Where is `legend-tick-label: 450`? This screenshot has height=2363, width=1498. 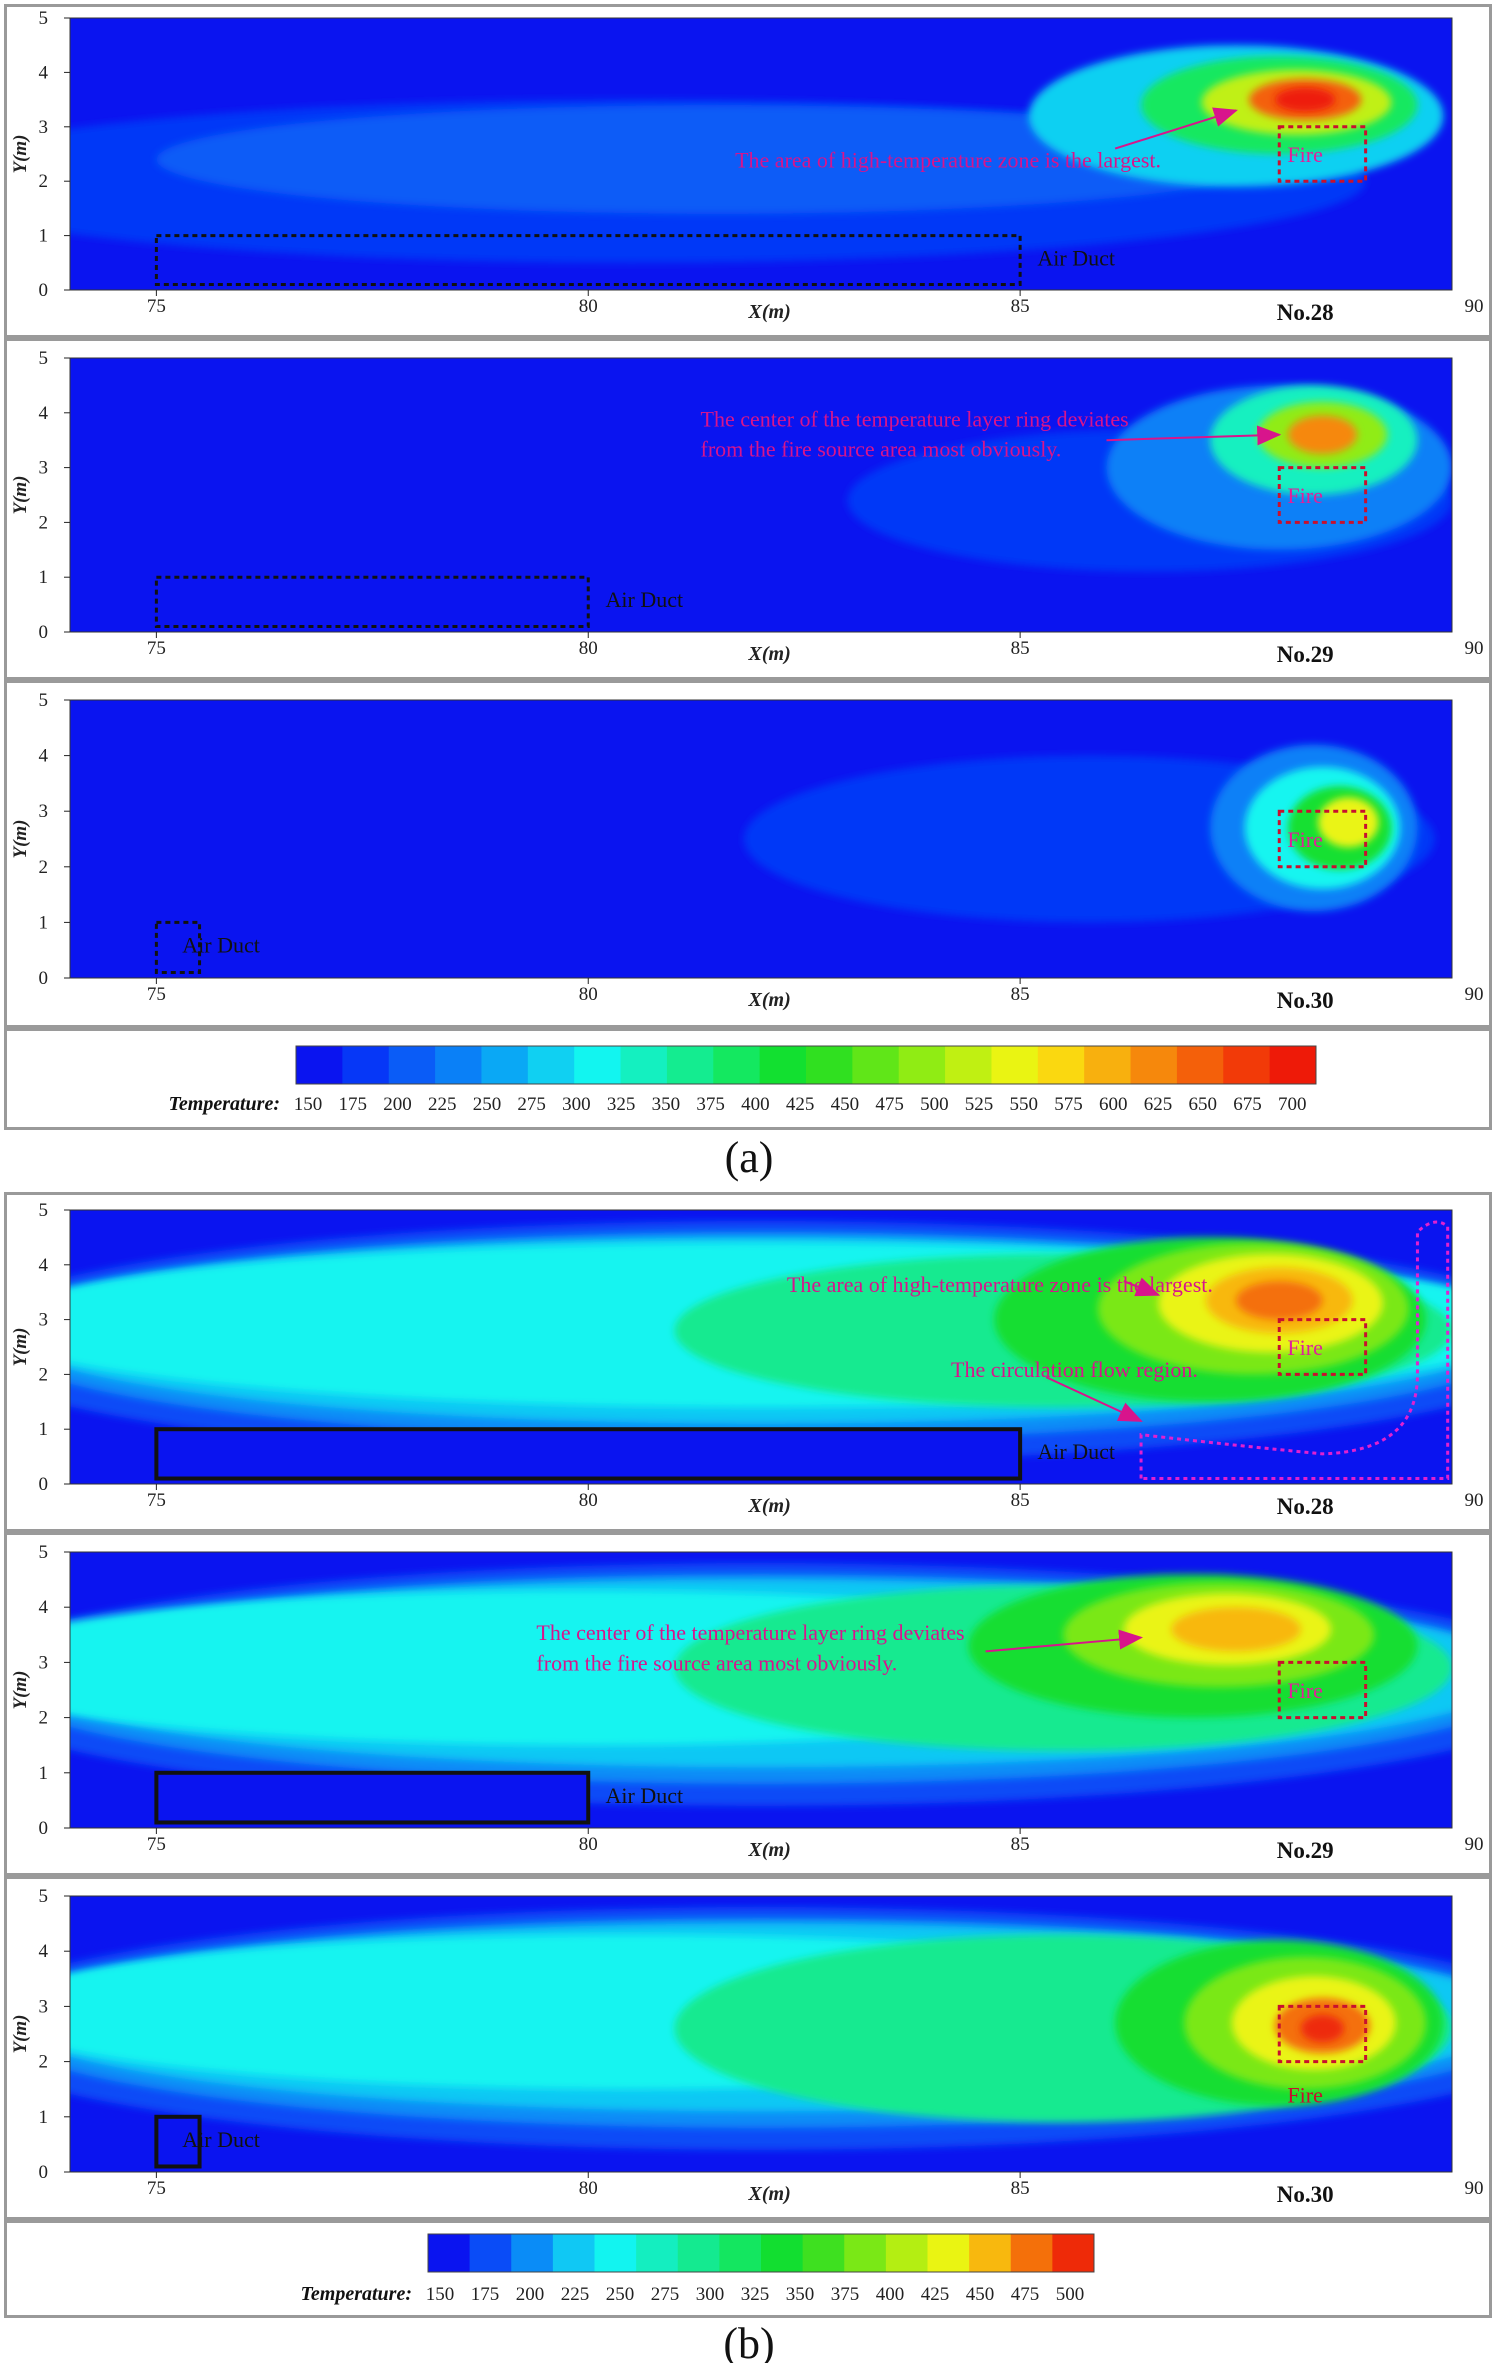
legend-tick-label: 450 is located at coordinates (980, 2294).